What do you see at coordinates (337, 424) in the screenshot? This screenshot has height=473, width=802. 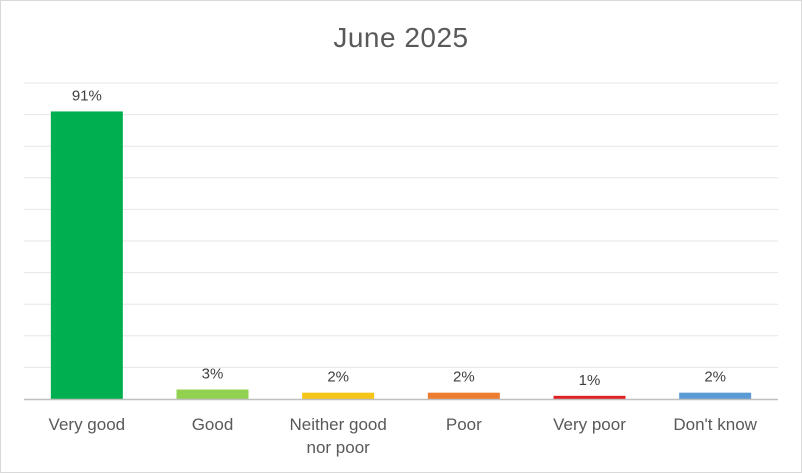 I see `x-tick-label: Neither good` at bounding box center [337, 424].